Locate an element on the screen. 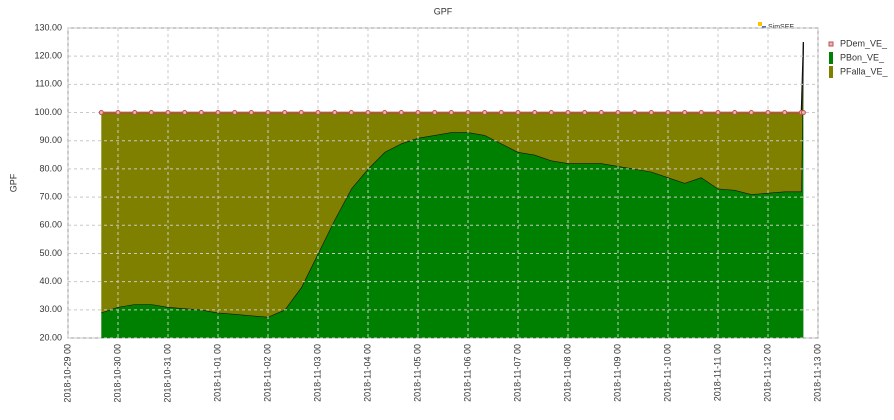  x-tick-label: 2018-11-03 00 is located at coordinates (317, 373).